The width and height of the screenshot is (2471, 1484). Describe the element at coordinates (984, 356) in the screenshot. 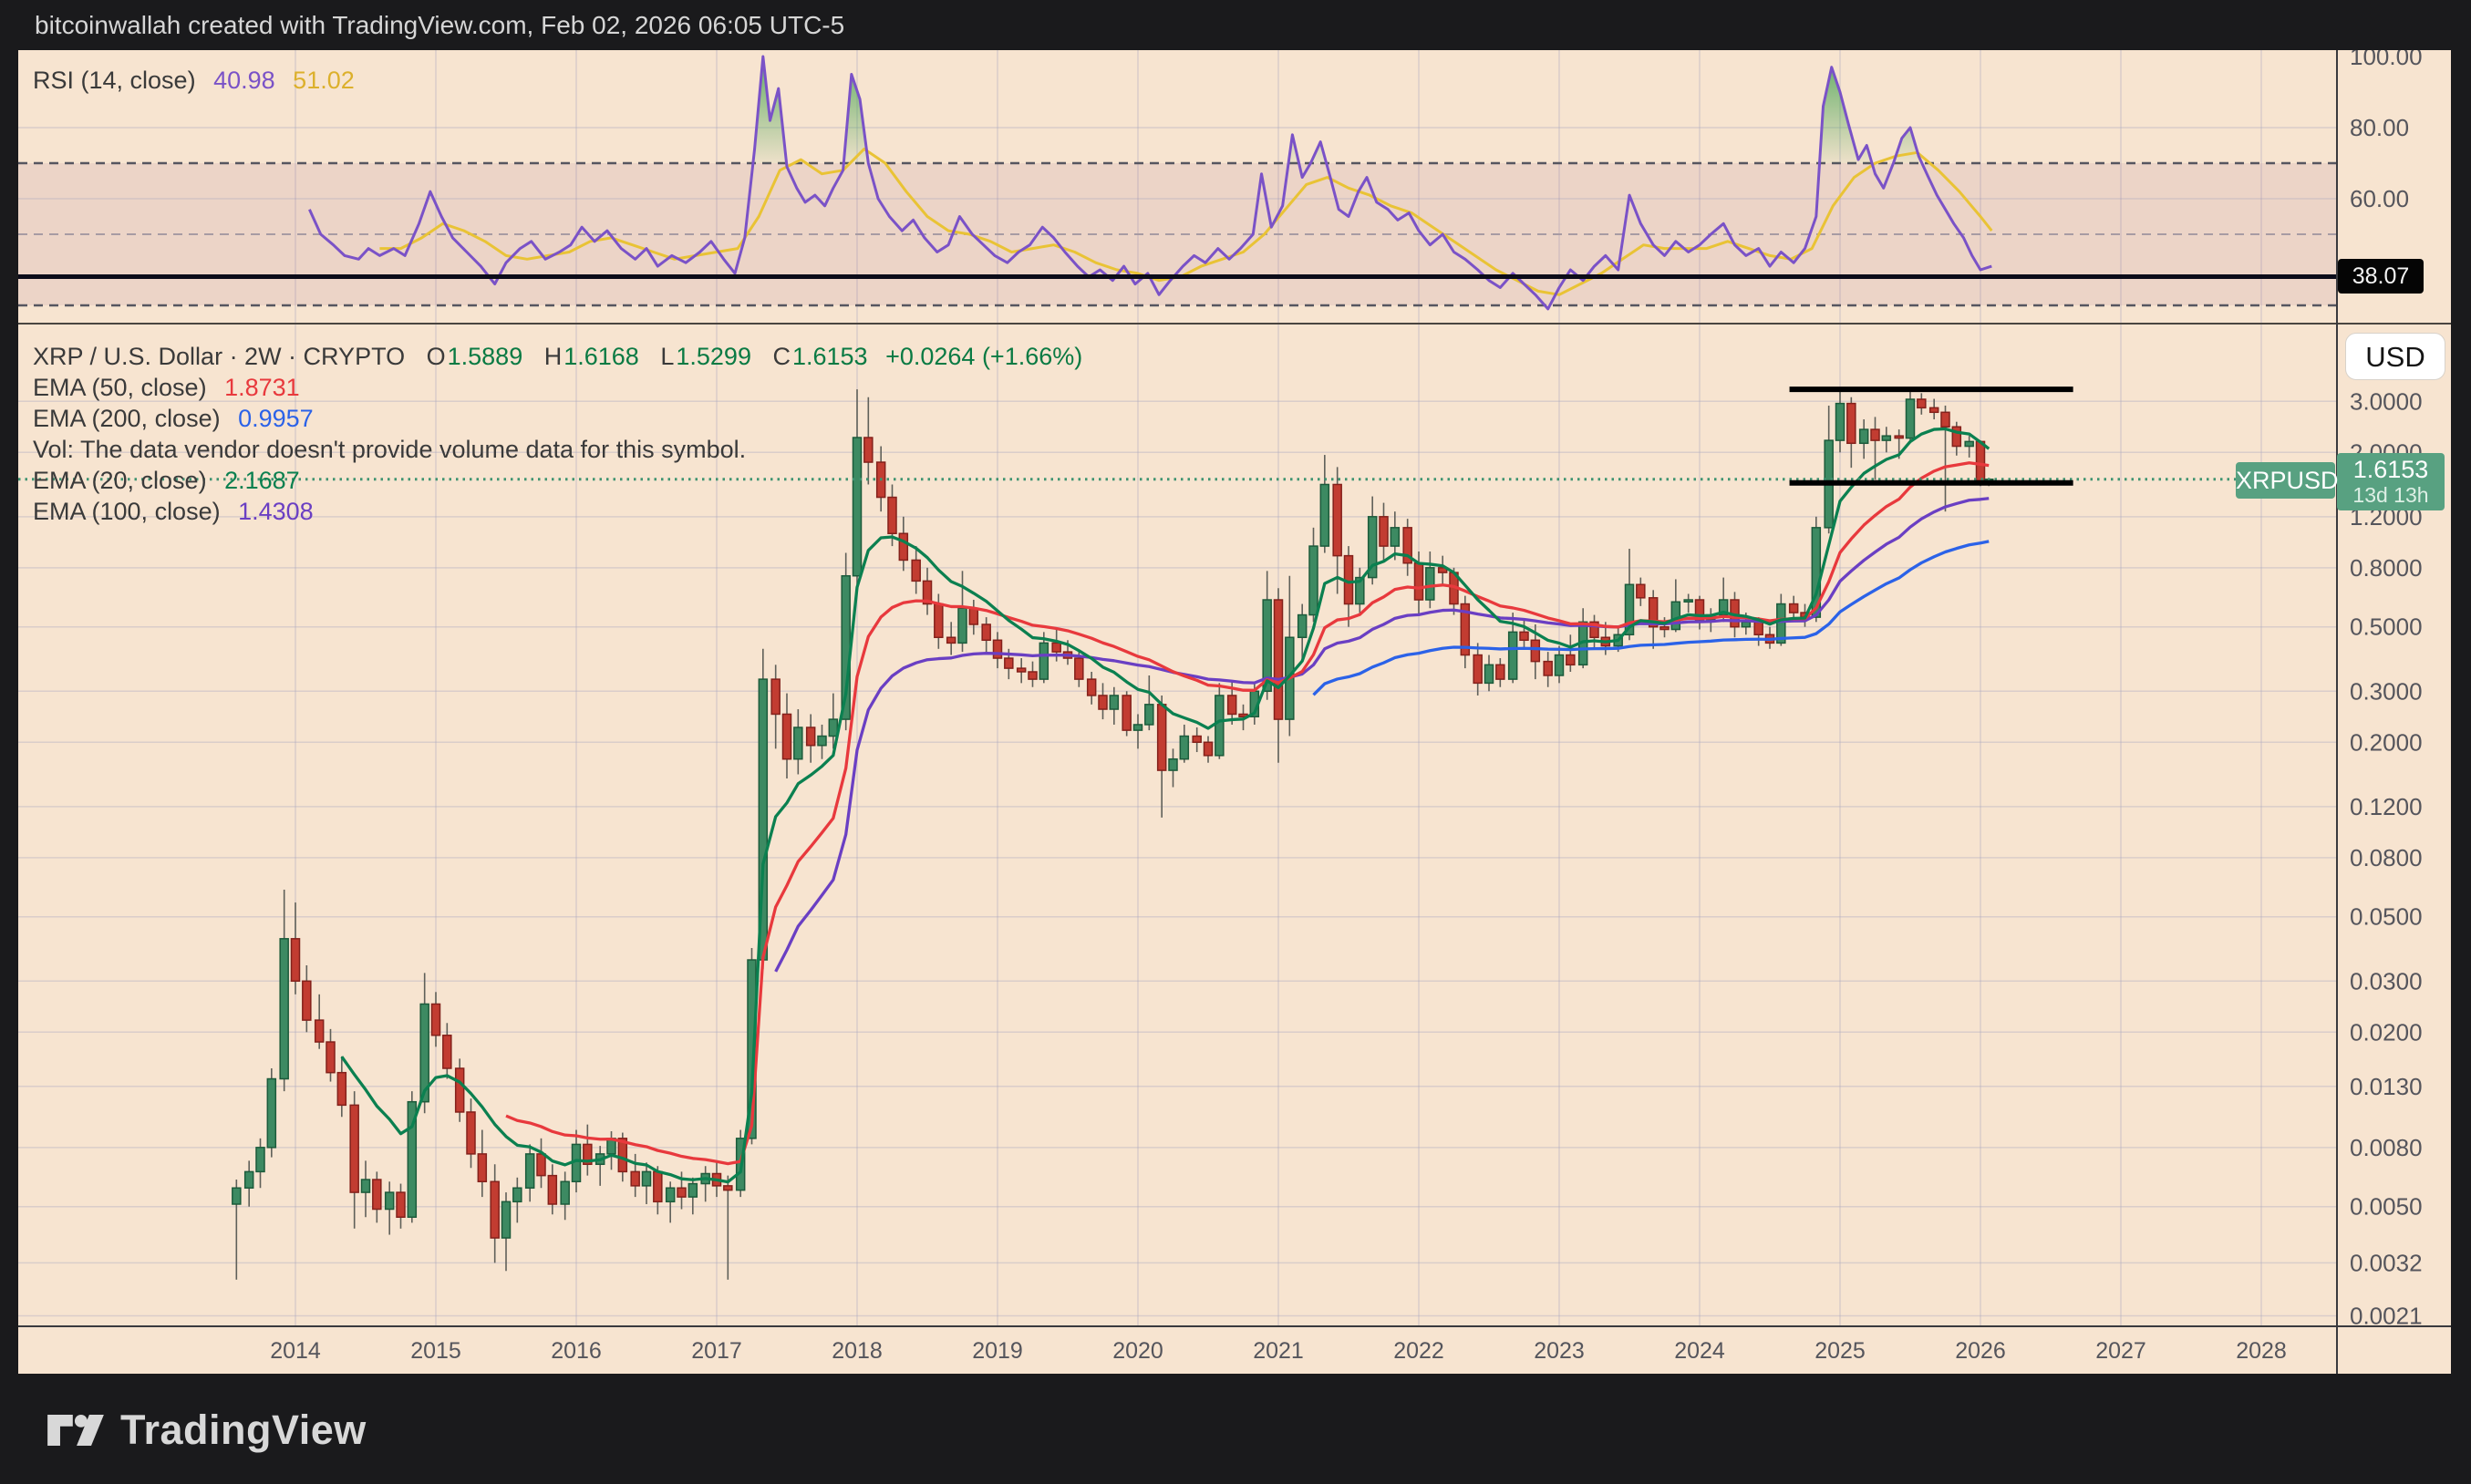

I see `change-value: +0.0264 (+1.66%)` at that location.